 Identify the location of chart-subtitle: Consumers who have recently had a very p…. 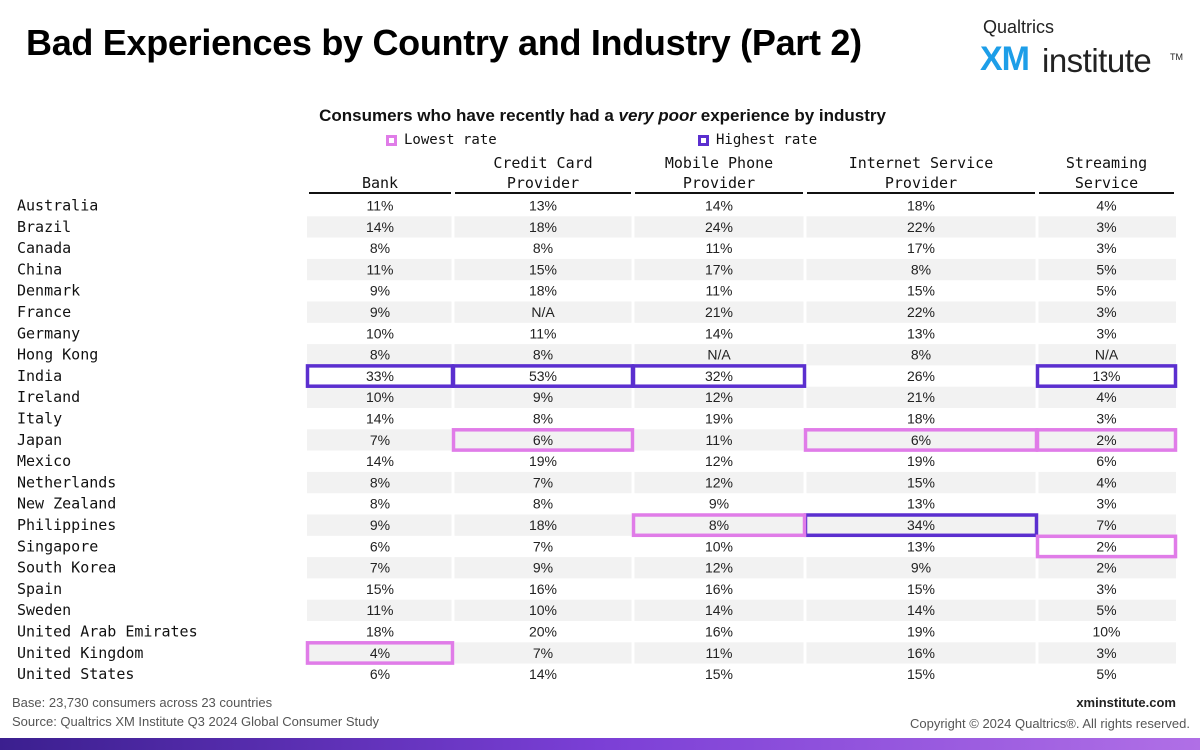
(600, 116).